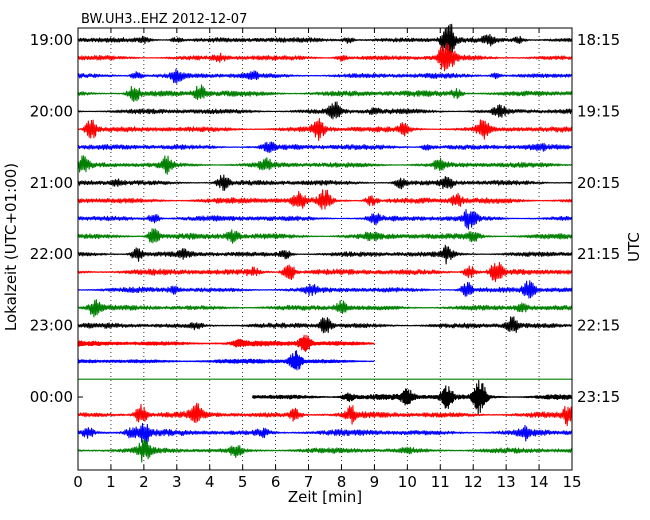  What do you see at coordinates (144, 482) in the screenshot?
I see `x-tick-label: 2` at bounding box center [144, 482].